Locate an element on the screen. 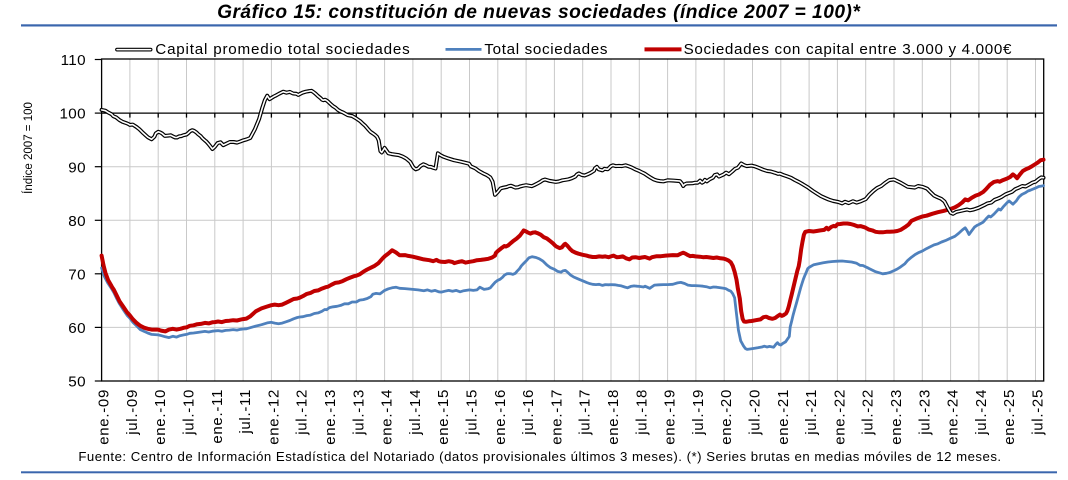  svg-text: Total sociedades is located at coordinates (546, 49).